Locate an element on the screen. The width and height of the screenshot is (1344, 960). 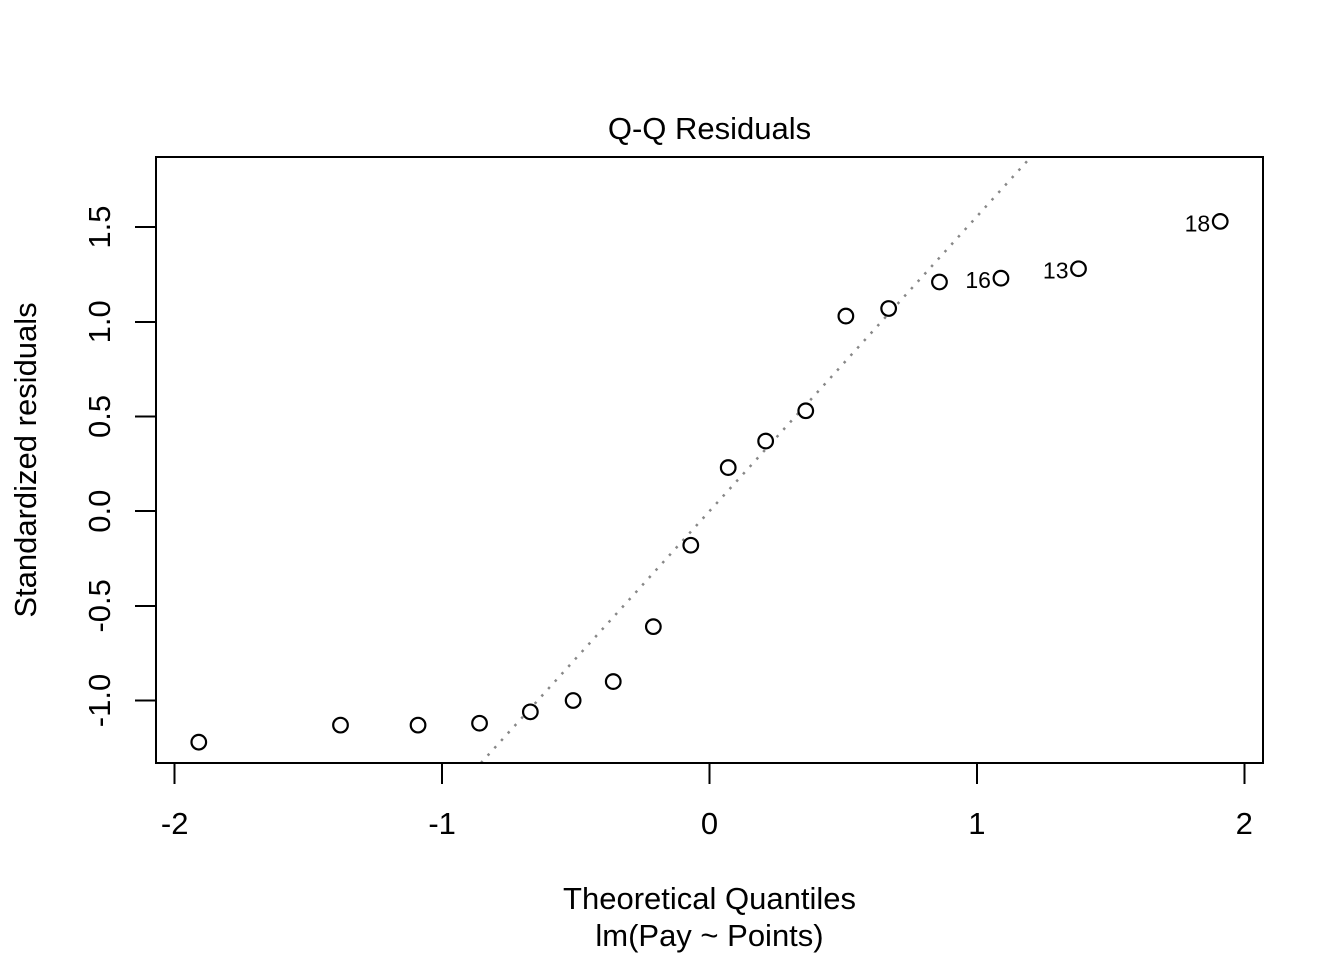
point-id-label: 16 is located at coordinates (978, 280).